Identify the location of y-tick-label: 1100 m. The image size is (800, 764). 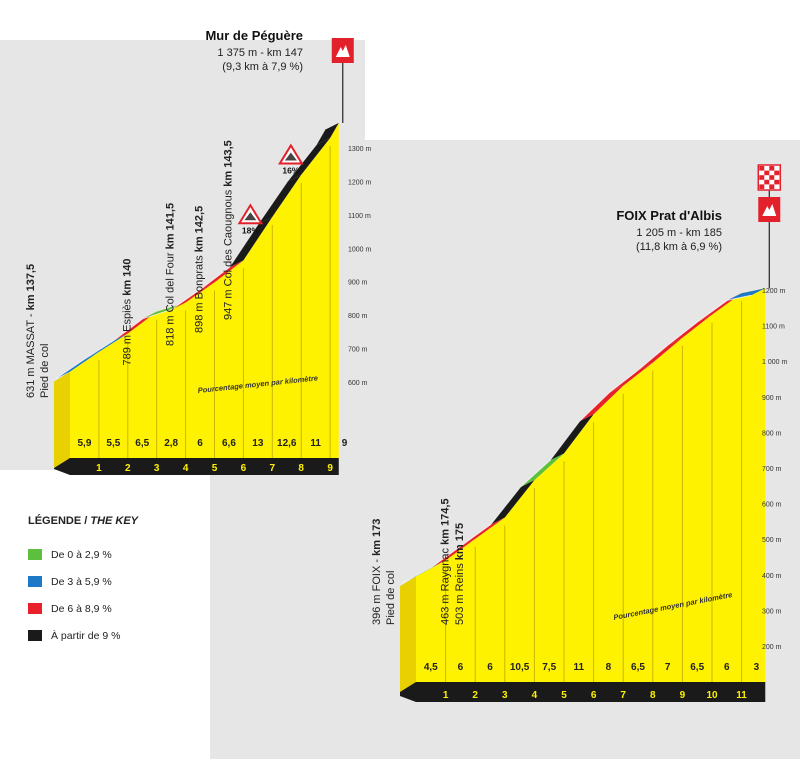
(359, 216).